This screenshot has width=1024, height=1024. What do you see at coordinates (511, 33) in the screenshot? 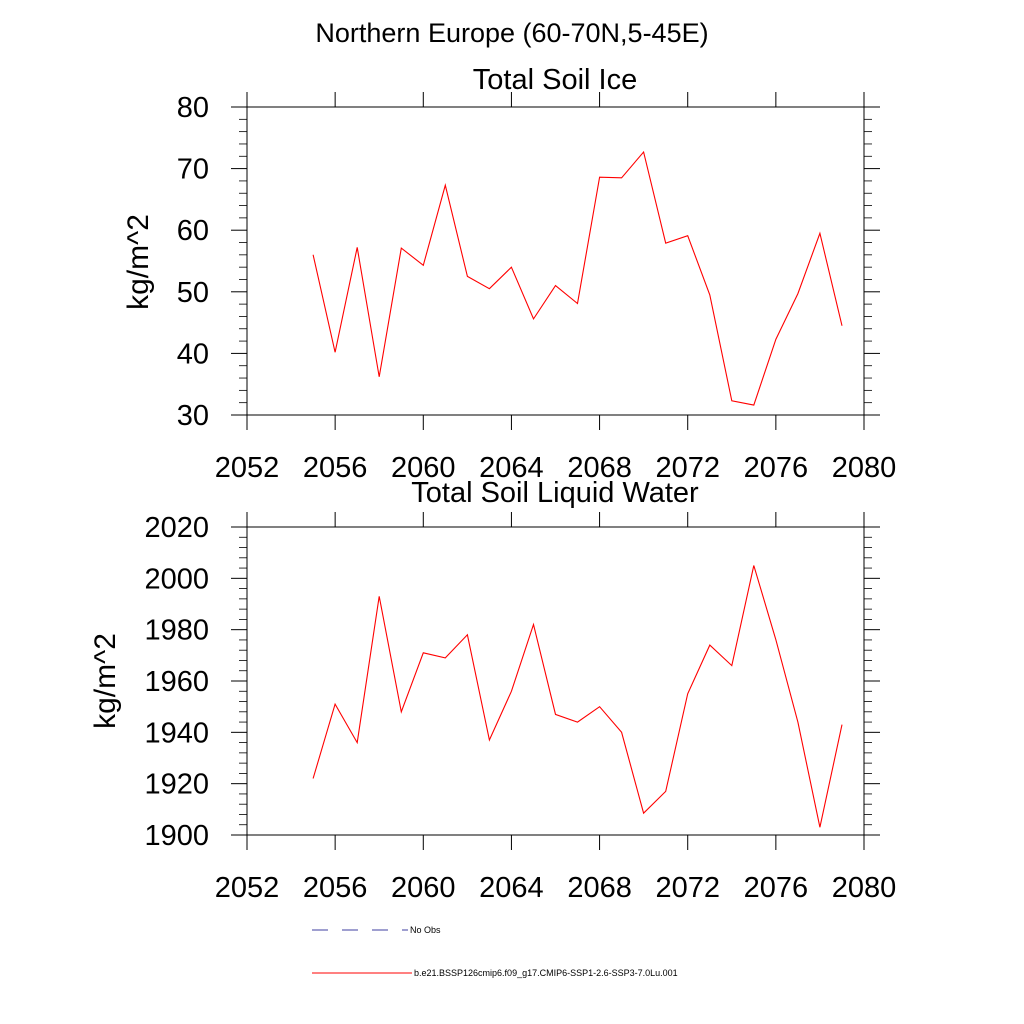
I see `figure-suptitle: Northern Europe (60-70N,5-45E)` at bounding box center [511, 33].